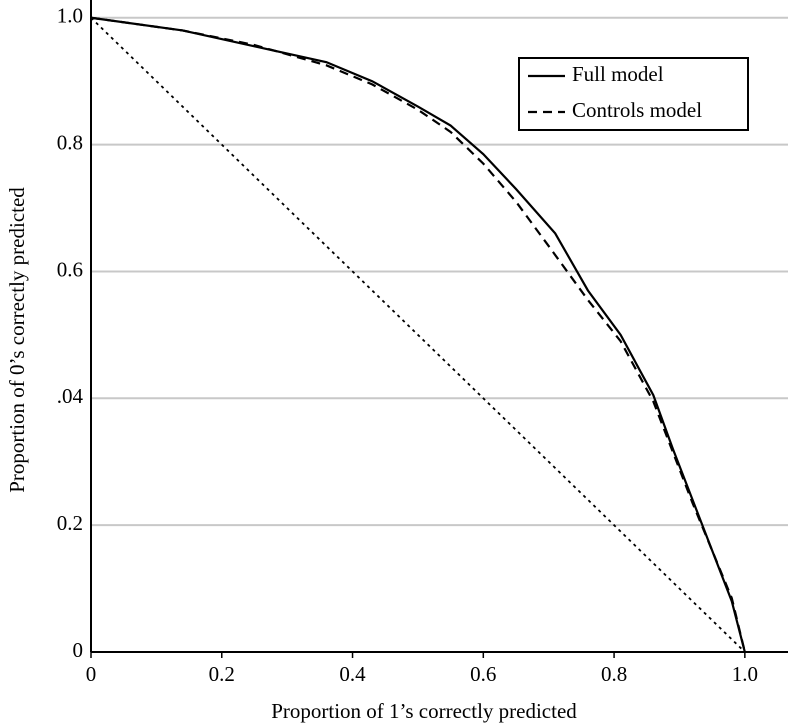  I want to click on y-tick-label: 0, so click(78, 650).